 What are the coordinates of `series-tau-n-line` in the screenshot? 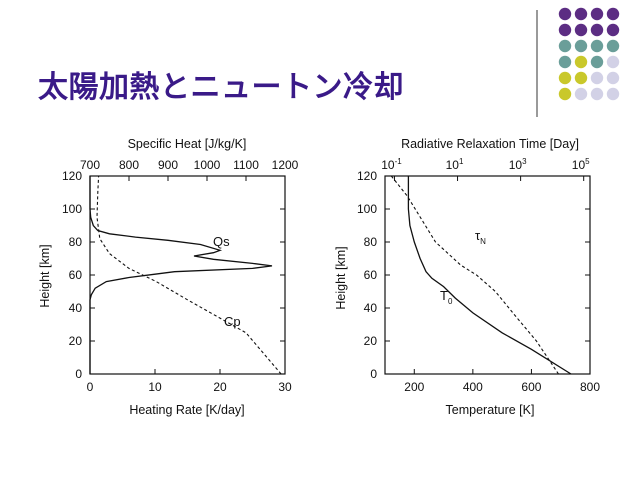 It's located at (474, 275).